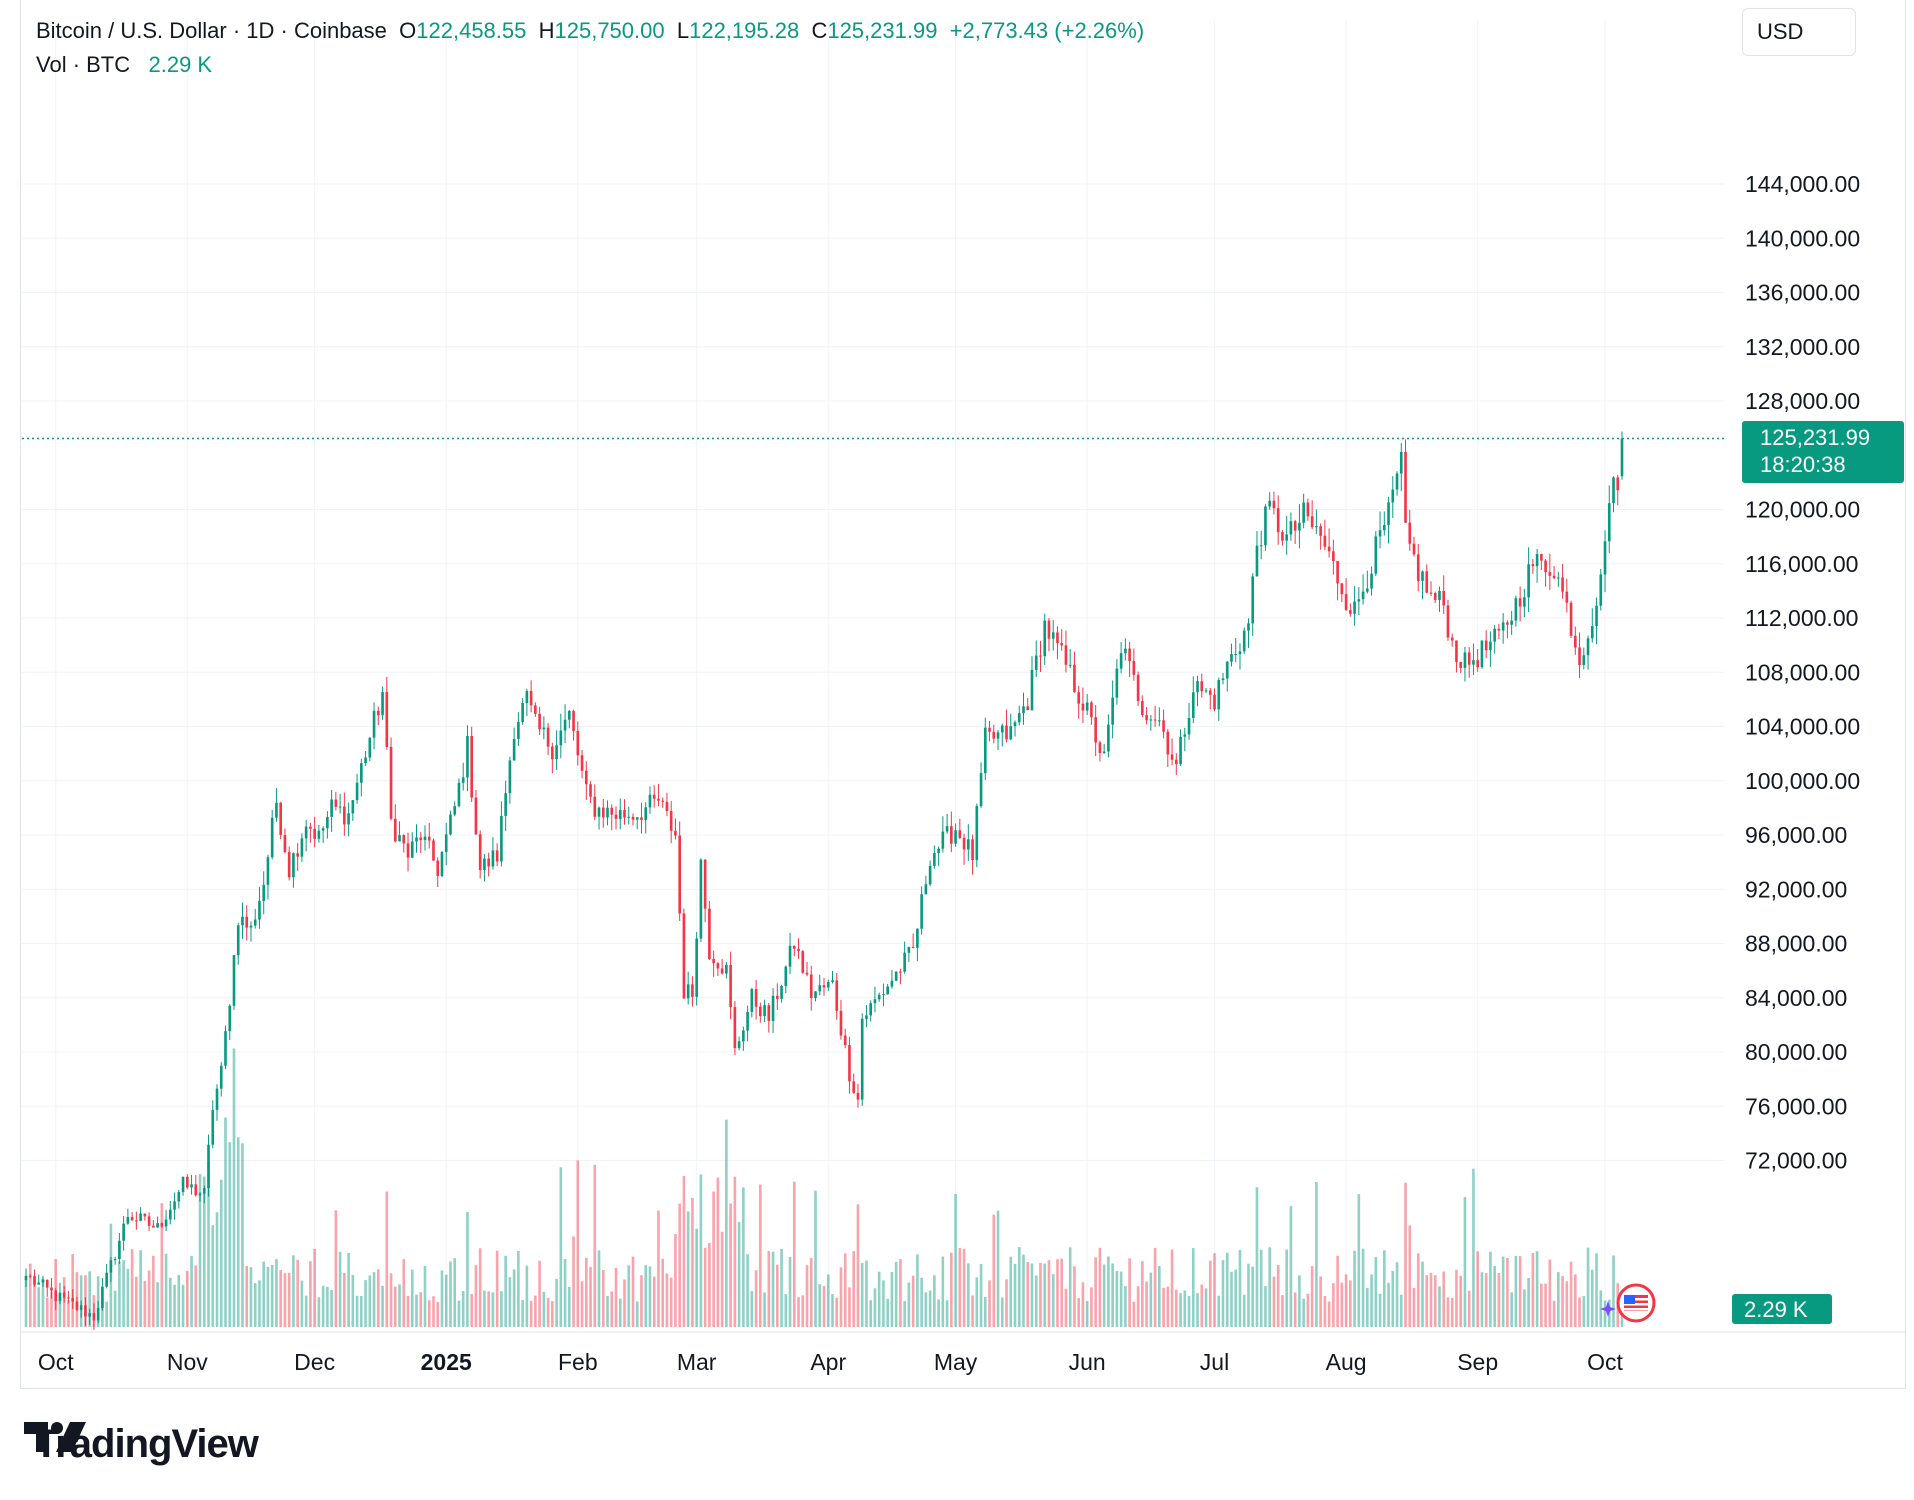 This screenshot has height=1500, width=1914. I want to click on x-tick-label: Aug, so click(1346, 1362).